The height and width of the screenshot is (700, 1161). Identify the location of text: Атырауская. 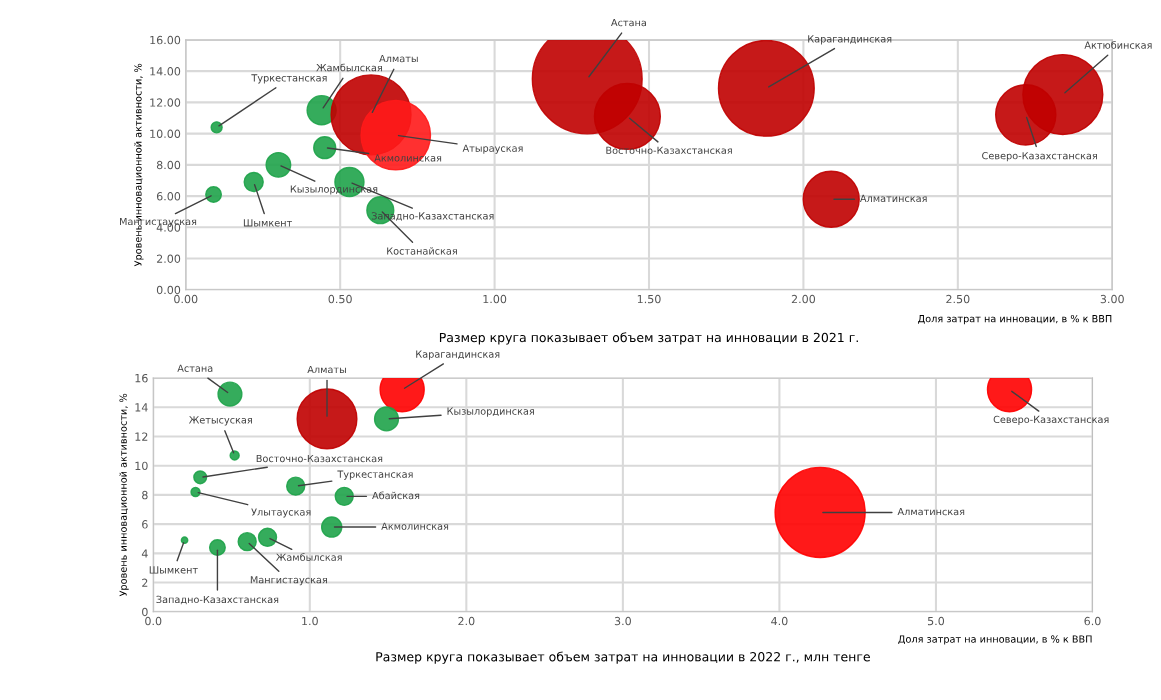
(492, 149).